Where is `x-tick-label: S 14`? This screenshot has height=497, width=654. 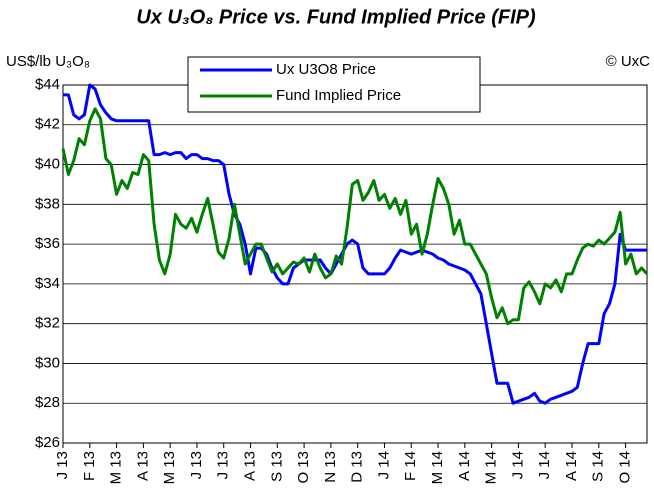
x-tick-label: S 14 is located at coordinates (598, 466).